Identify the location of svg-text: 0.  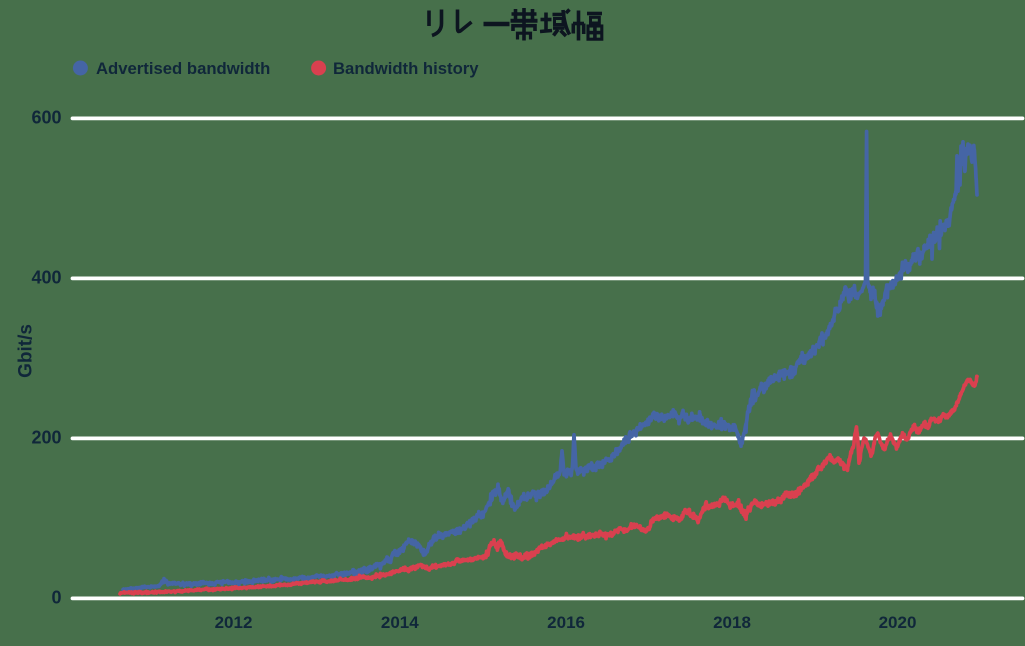
(56, 597).